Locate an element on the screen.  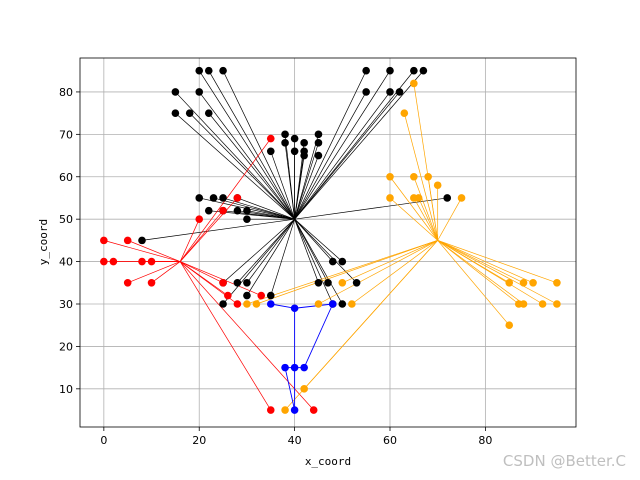
y-tick-label: 60 is located at coordinates (66, 177).